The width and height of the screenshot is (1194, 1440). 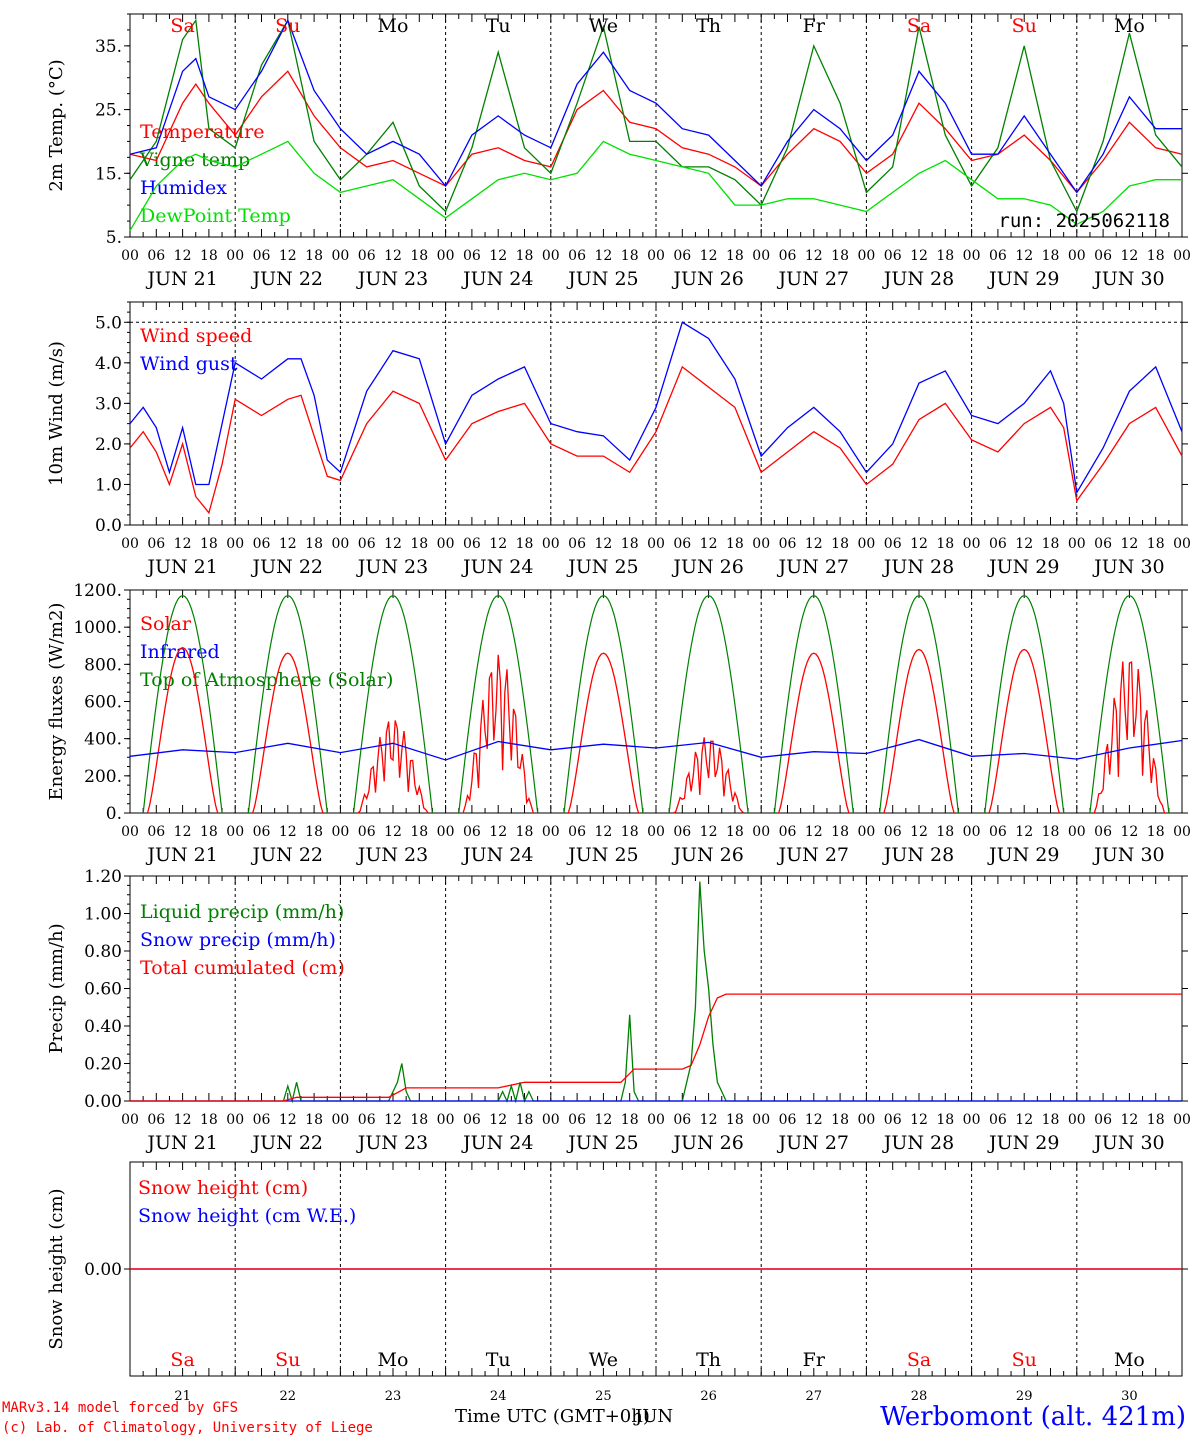 I want to click on day-label: JUN 28, so click(x=918, y=279).